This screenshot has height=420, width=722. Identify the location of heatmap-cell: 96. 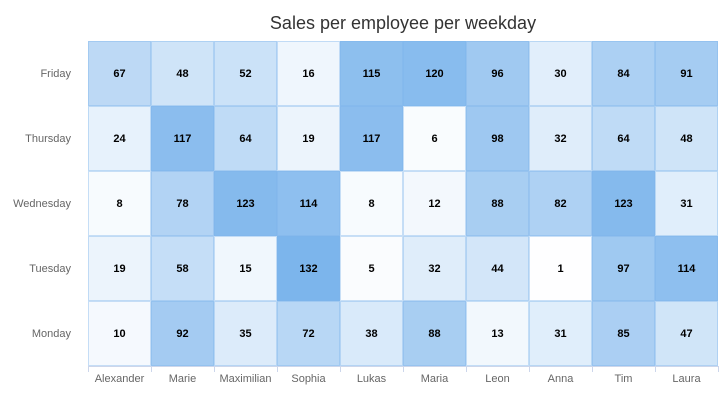
(497, 73).